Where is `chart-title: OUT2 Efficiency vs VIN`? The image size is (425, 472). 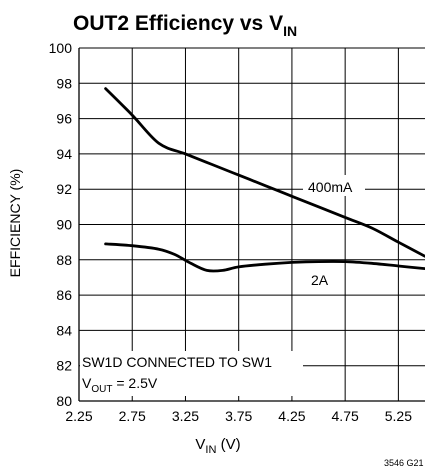 chart-title: OUT2 Efficiency vs VIN is located at coordinates (185, 25).